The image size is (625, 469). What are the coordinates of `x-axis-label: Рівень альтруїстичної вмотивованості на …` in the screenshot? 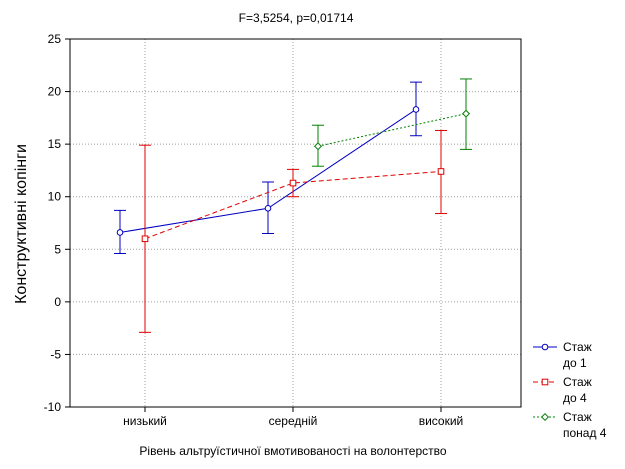 It's located at (292, 451).